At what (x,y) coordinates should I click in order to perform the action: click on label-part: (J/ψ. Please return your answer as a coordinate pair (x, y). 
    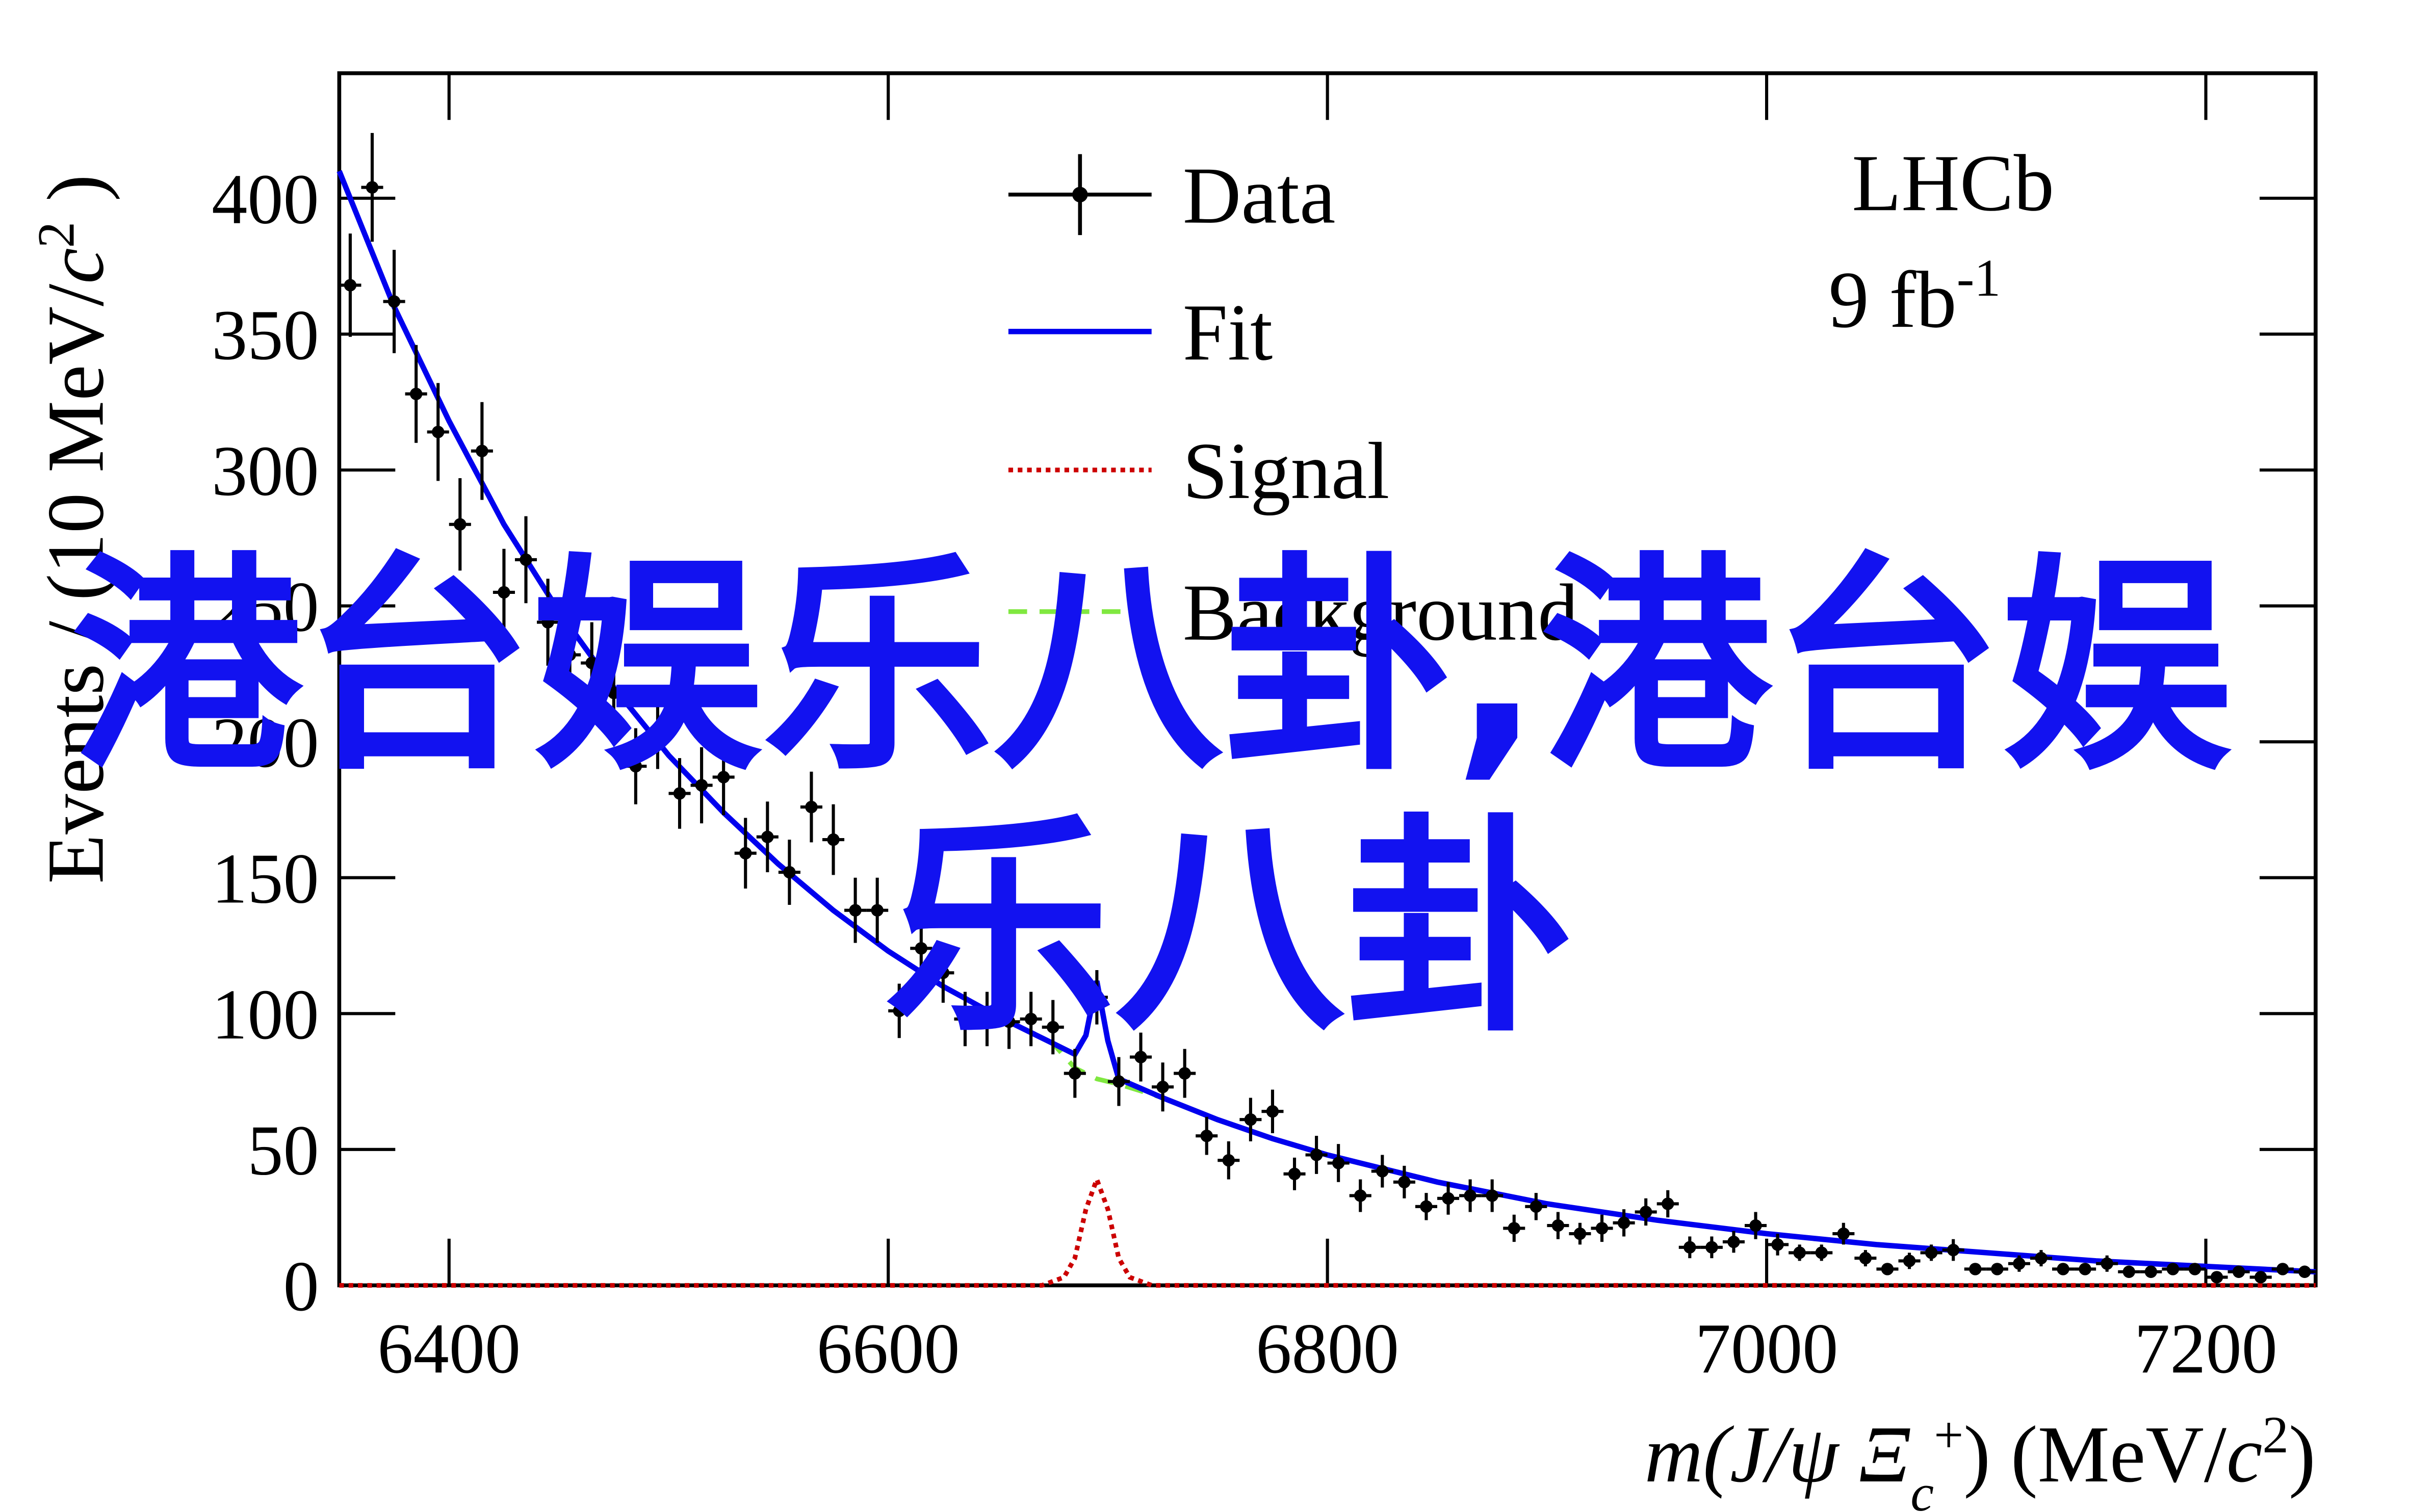
    Looking at the image, I should click on (1781, 1454).